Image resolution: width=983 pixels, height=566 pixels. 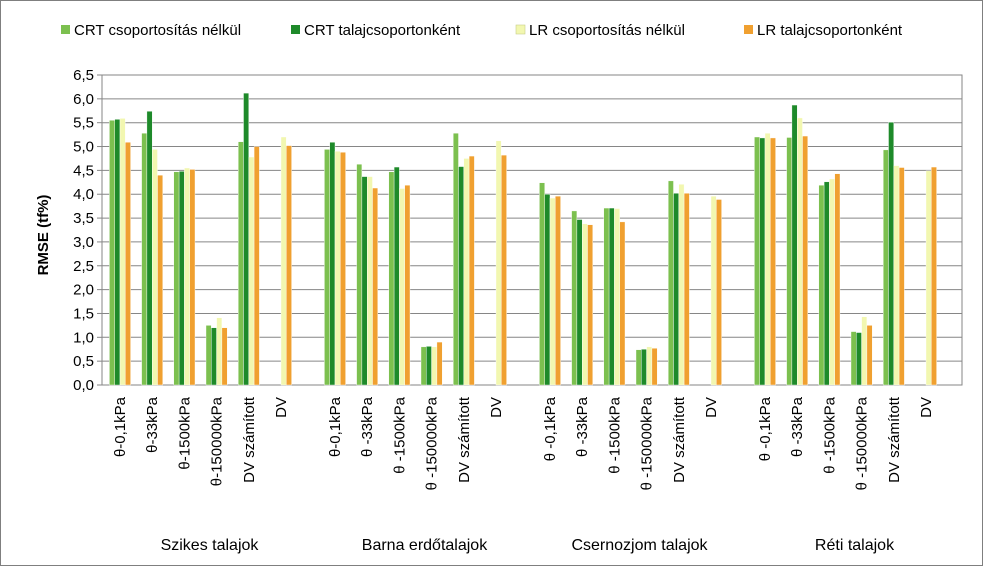 What do you see at coordinates (83, 99) in the screenshot?
I see `y-tick-label: 6,0` at bounding box center [83, 99].